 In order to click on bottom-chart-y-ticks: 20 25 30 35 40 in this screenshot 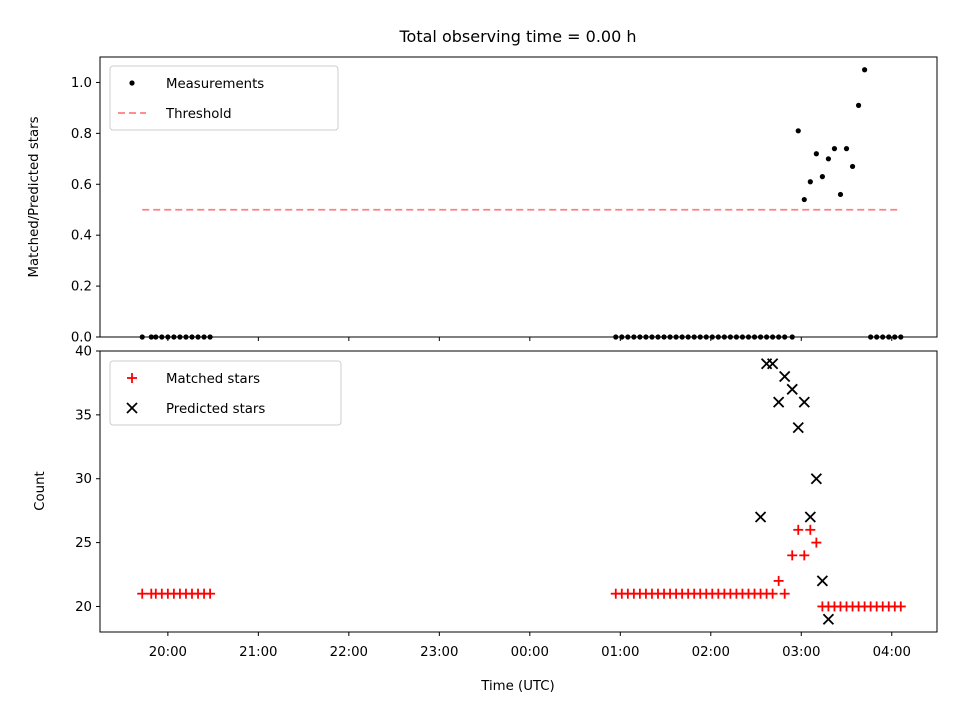, I will do `click(87, 480)`.